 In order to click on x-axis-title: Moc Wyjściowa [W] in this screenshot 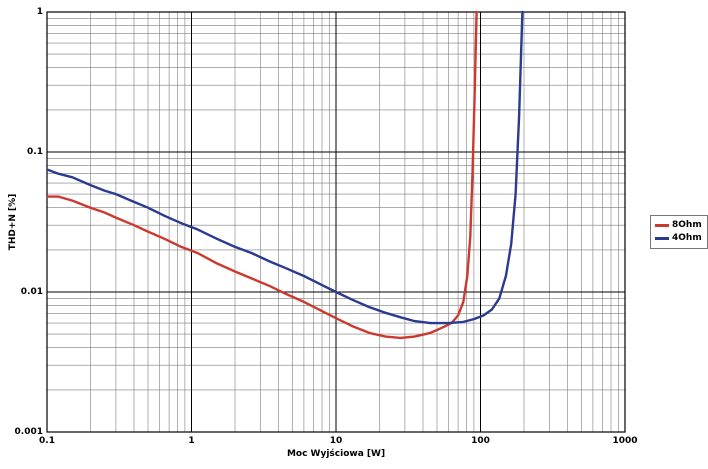, I will do `click(336, 454)`.